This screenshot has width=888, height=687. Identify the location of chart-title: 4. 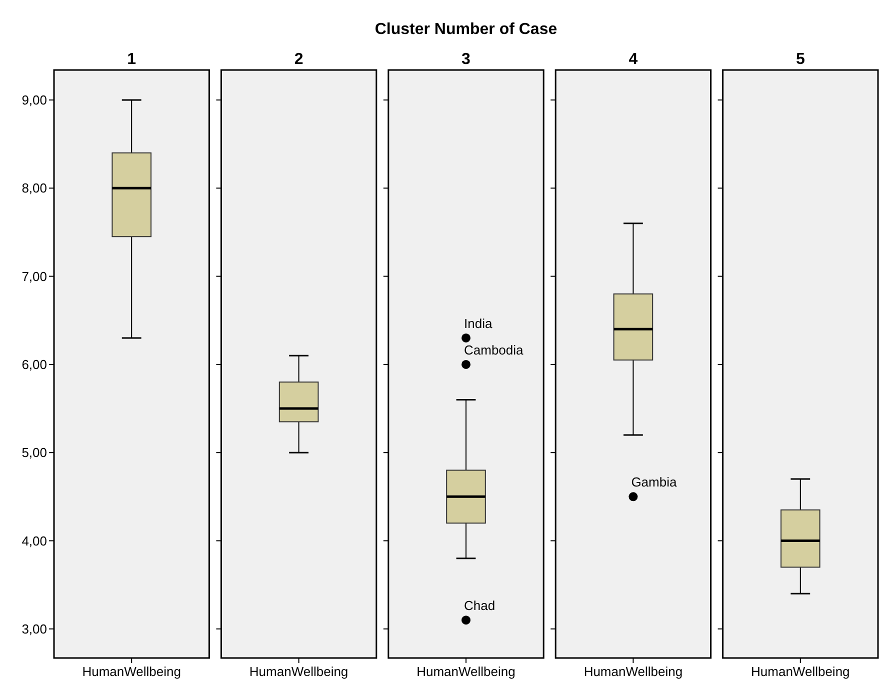
(633, 59).